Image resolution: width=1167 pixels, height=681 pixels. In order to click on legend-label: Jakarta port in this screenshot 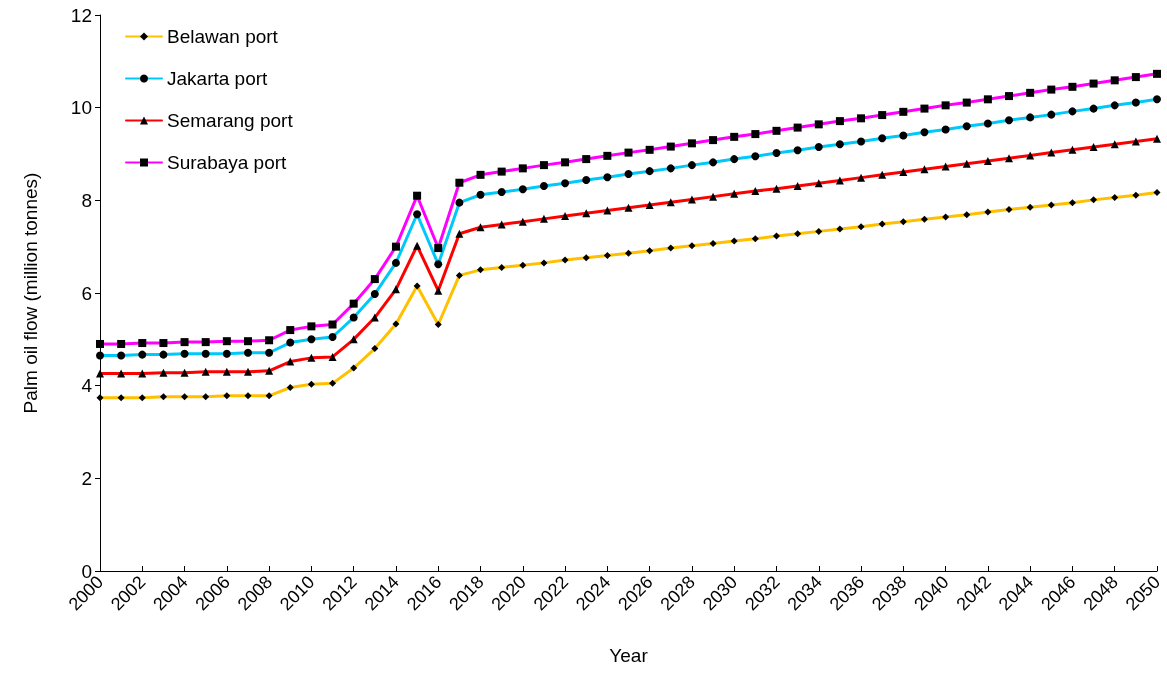, I will do `click(218, 78)`.